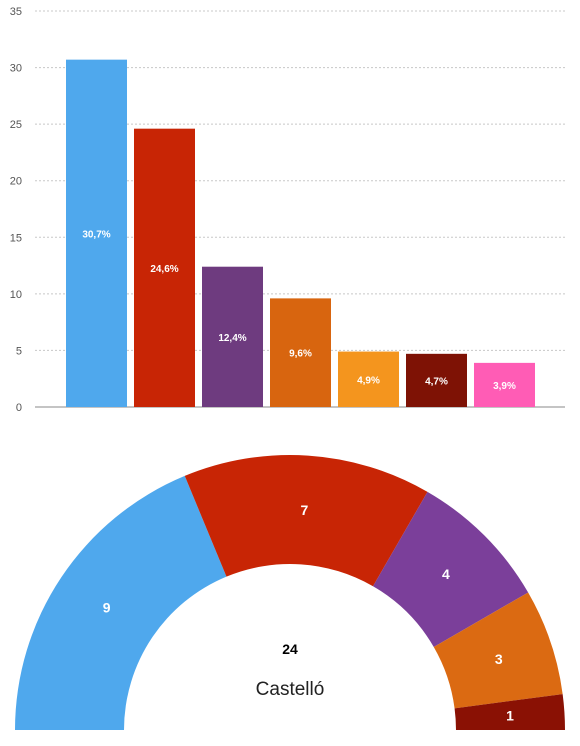  What do you see at coordinates (446, 574) in the screenshot?
I see `seat-count-label: 4` at bounding box center [446, 574].